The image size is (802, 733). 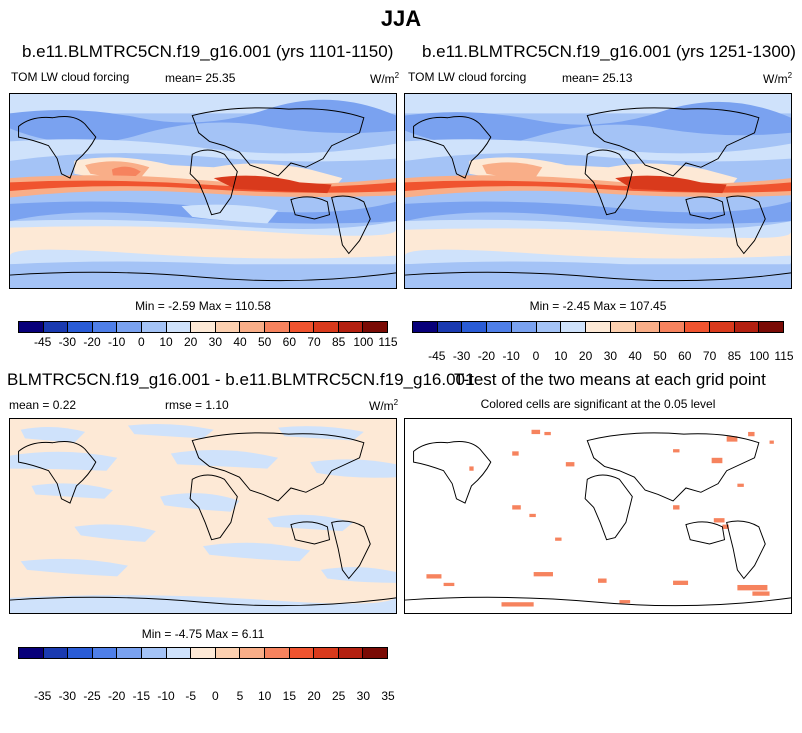 I want to click on panel1-colorbar-label: 100, so click(x=363, y=342).